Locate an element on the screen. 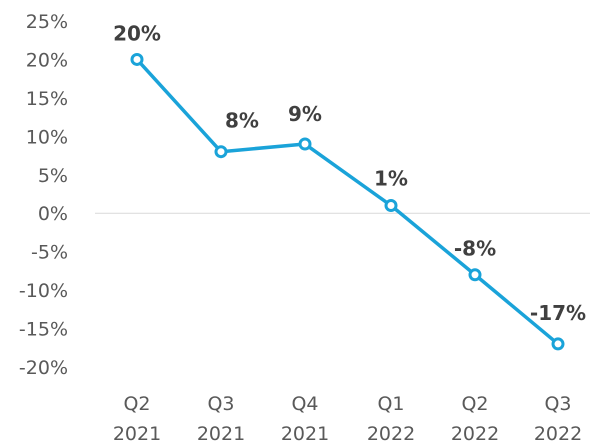 The width and height of the screenshot is (598, 447). y-tick-label: 0% is located at coordinates (53, 214).